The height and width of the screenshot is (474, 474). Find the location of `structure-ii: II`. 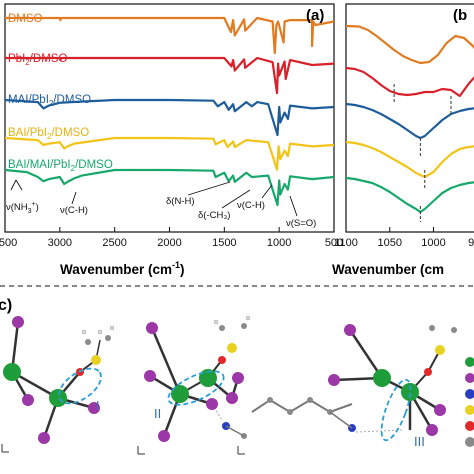

structure-ii: II is located at coordinates (194, 385).